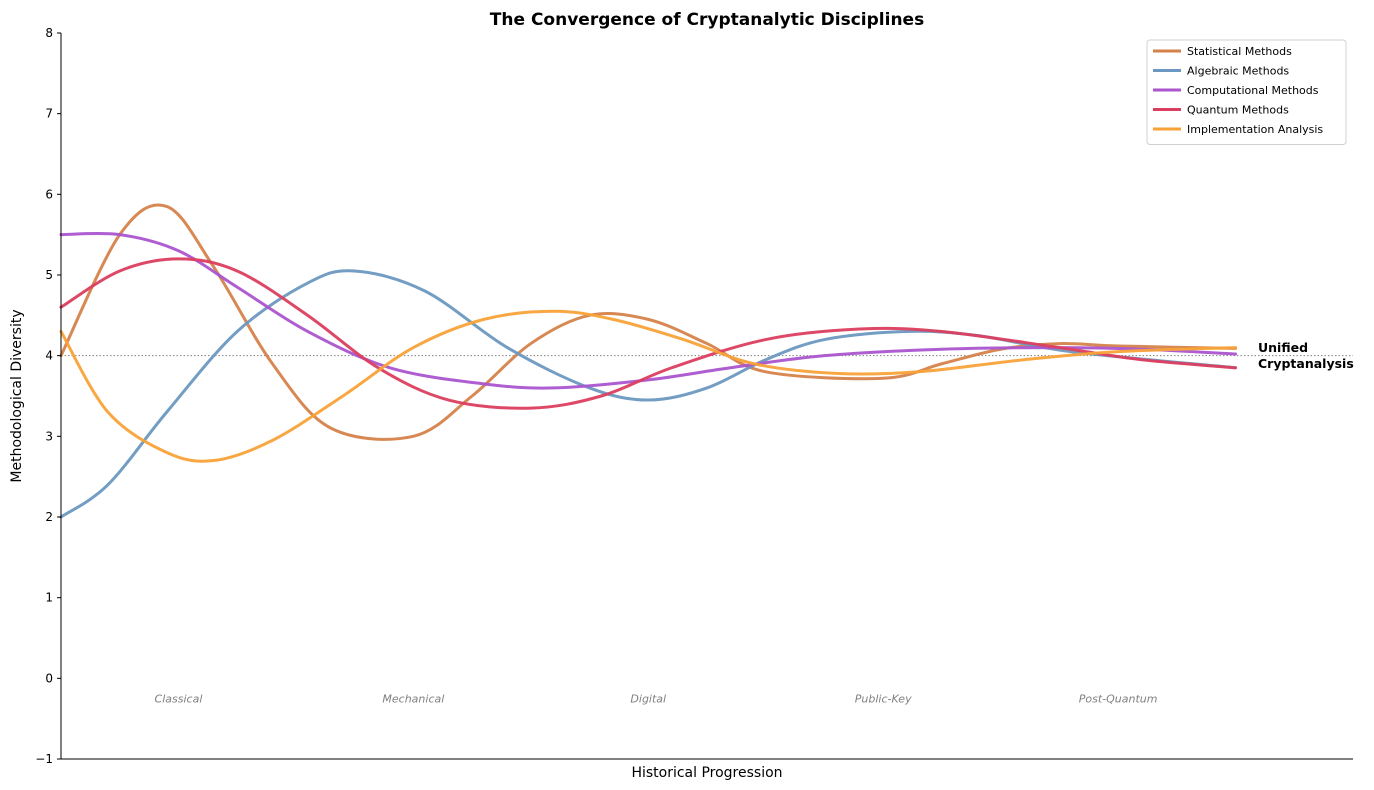 The height and width of the screenshot is (790, 1374). What do you see at coordinates (49, 33) in the screenshot?
I see `y-tick-label: 8` at bounding box center [49, 33].